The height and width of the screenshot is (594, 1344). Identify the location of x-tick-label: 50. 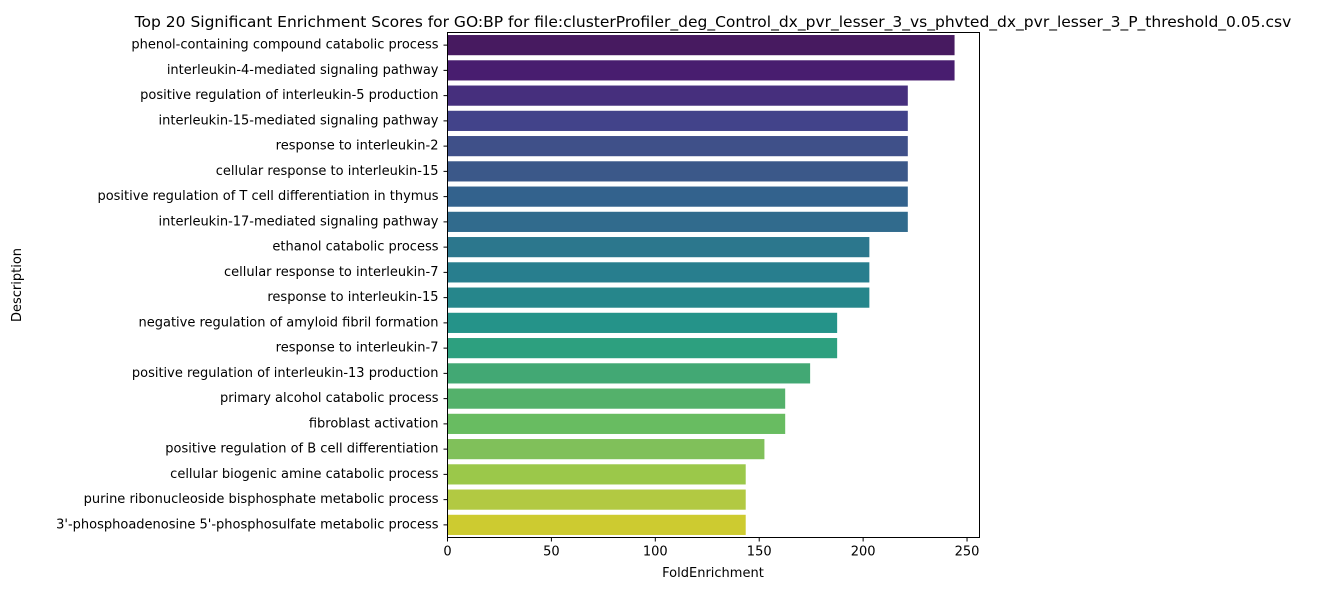
(551, 552).